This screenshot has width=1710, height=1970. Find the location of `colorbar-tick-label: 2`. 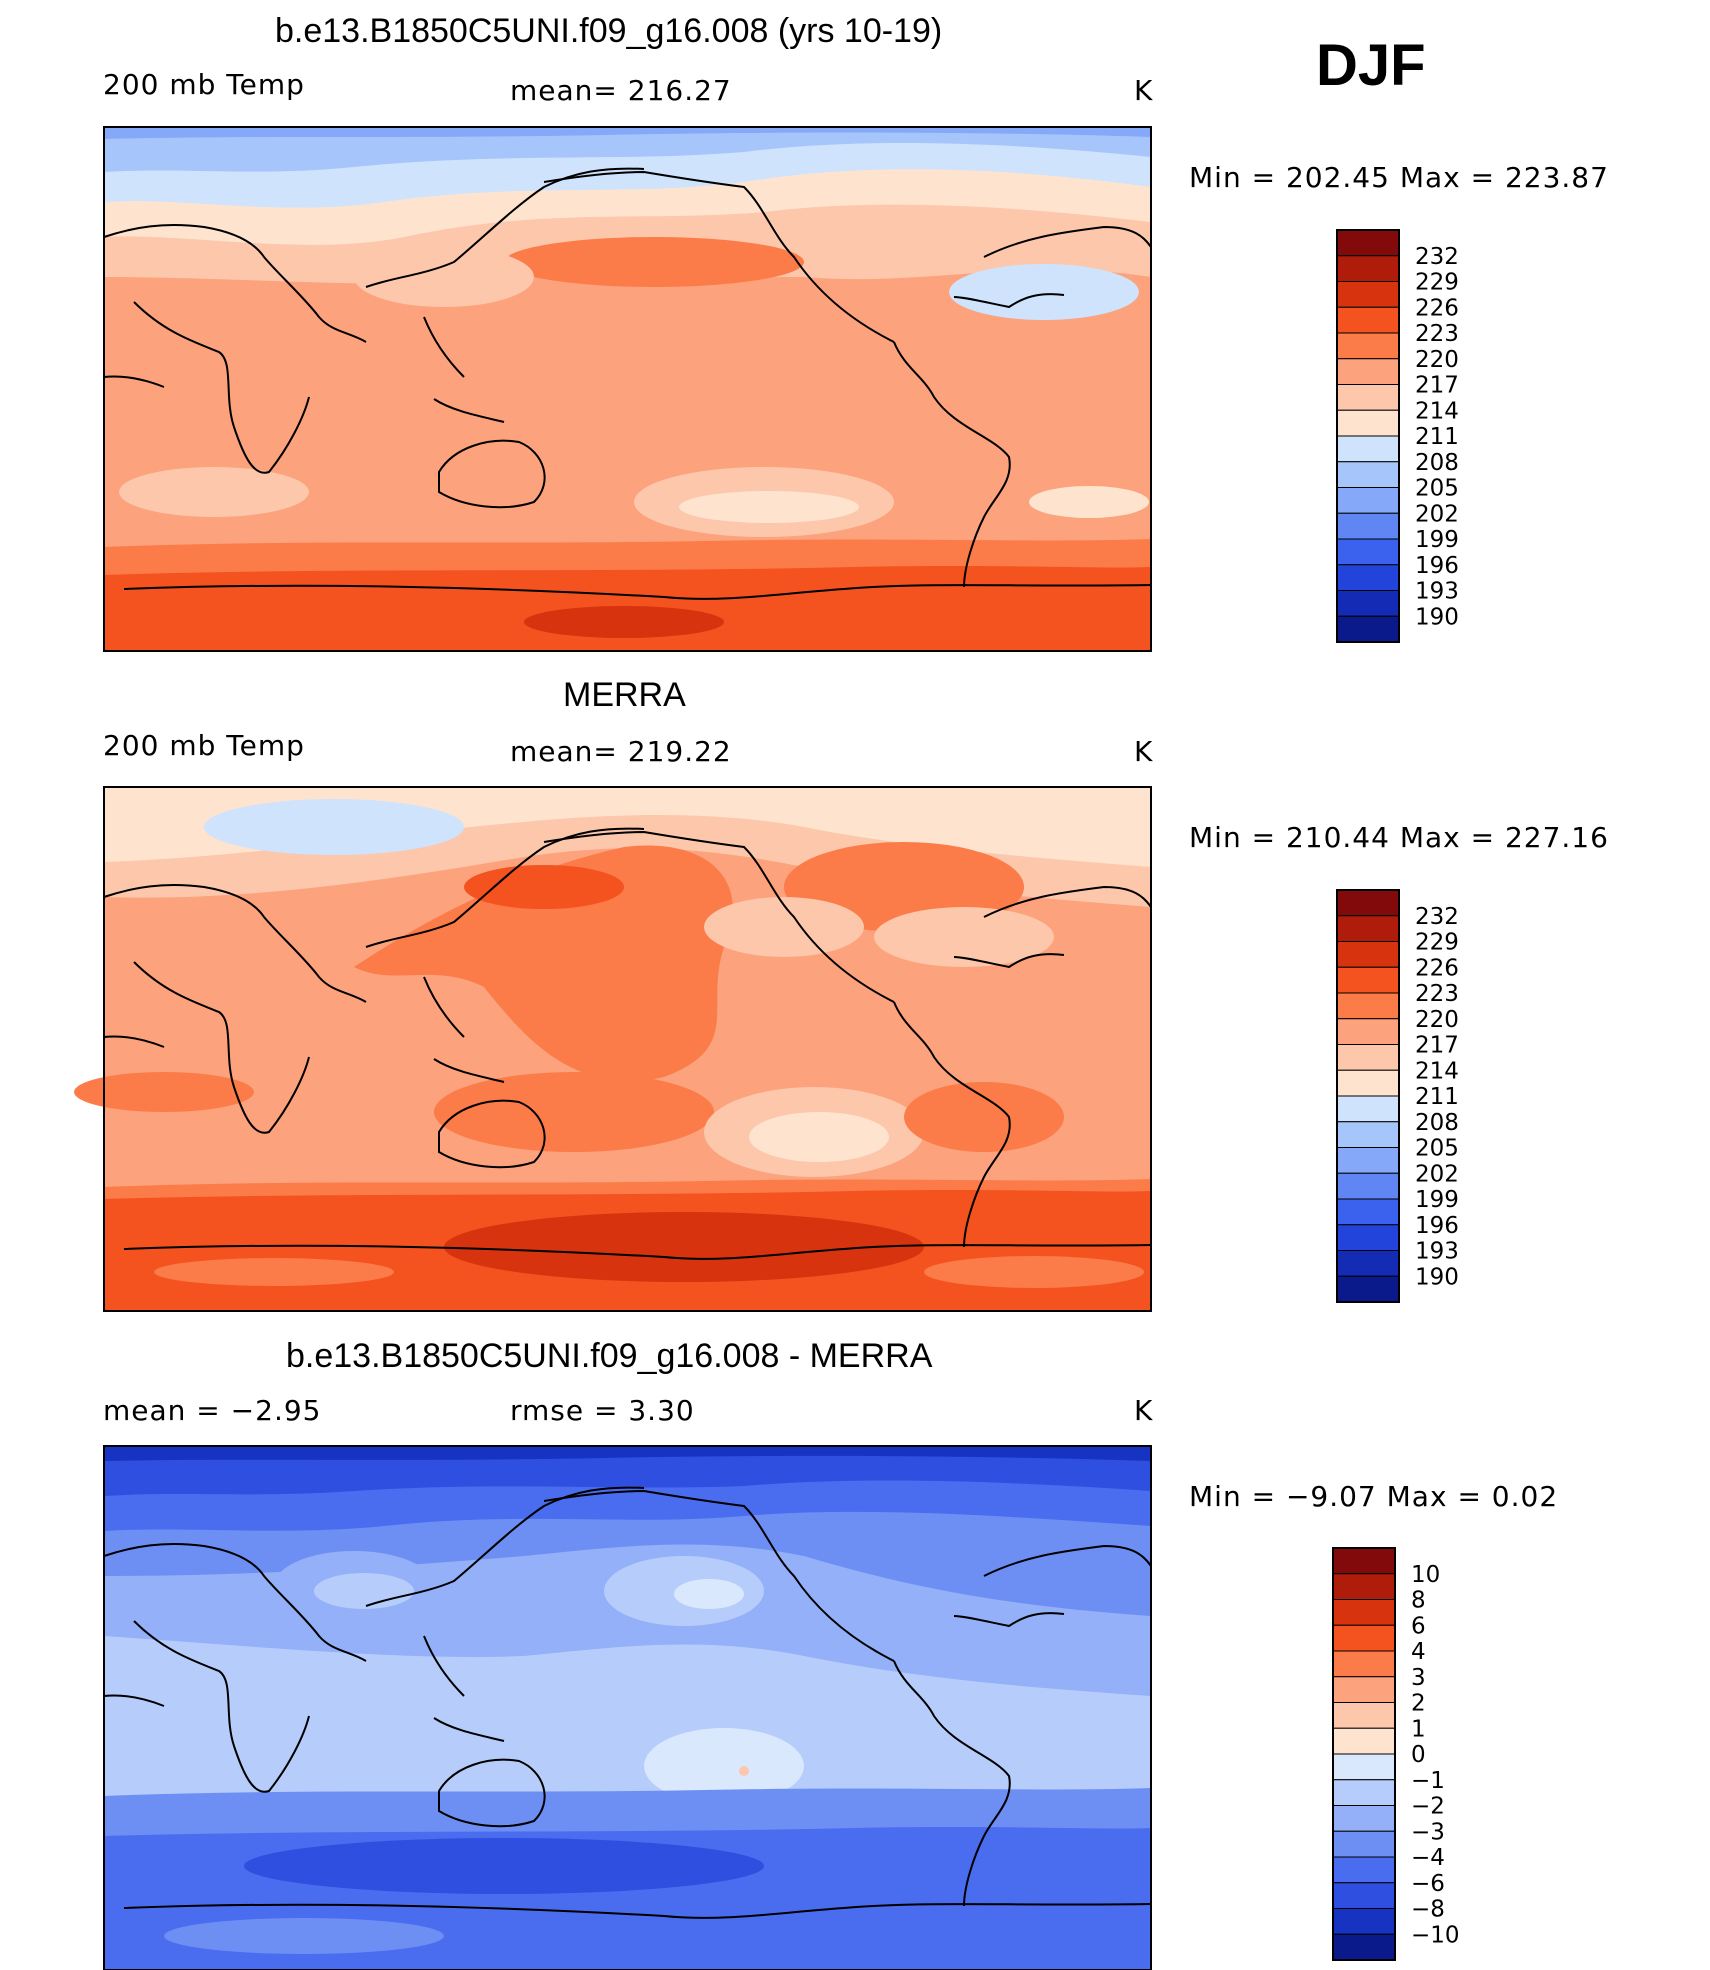

colorbar-tick-label: 2 is located at coordinates (1418, 1704).